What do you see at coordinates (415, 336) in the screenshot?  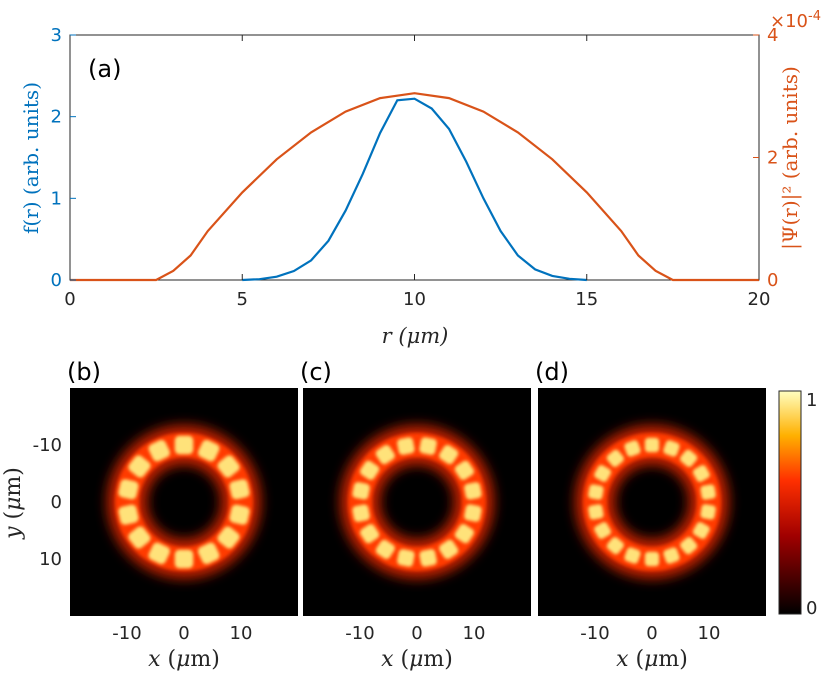 I see `x-axis-label-a: r (μm)` at bounding box center [415, 336].